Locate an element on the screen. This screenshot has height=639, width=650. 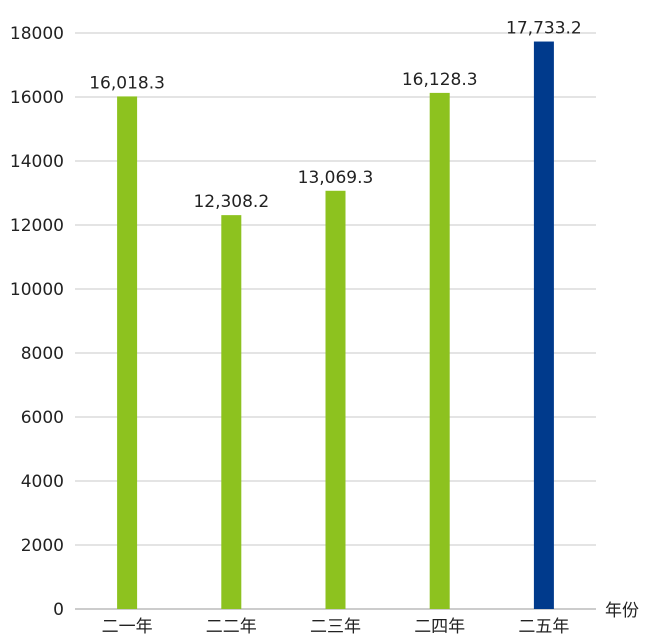
y-tick-label: 4000 is located at coordinates (42, 482).